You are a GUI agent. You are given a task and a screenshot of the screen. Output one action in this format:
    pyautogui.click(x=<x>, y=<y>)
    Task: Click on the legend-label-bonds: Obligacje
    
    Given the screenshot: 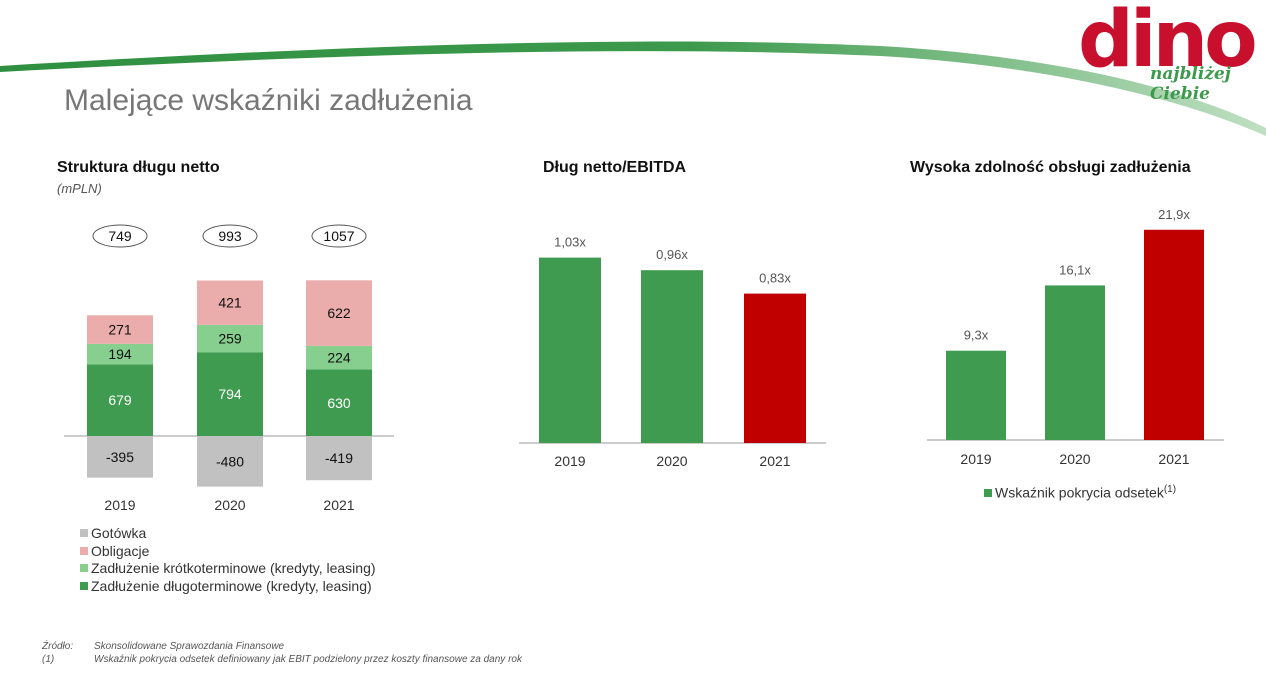 What is the action you would take?
    pyautogui.click(x=120, y=550)
    